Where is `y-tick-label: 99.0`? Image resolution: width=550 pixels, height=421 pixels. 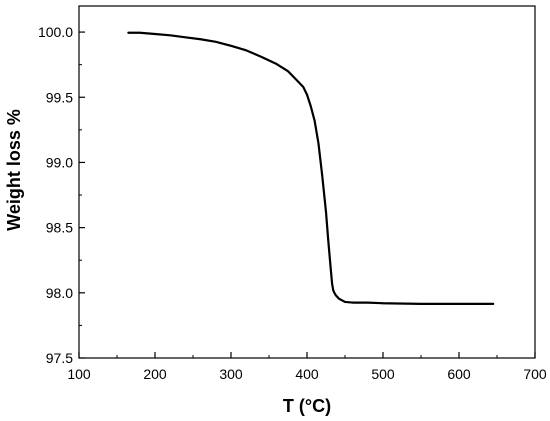 y-tick-label: 99.0 is located at coordinates (59, 162).